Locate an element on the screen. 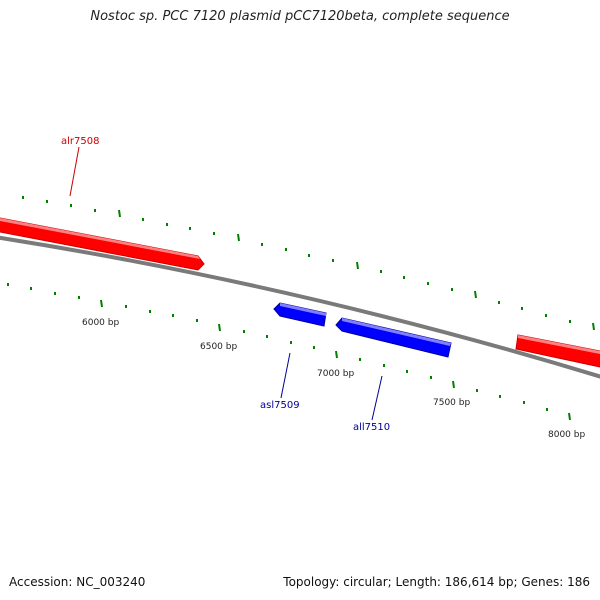 This screenshot has height=600, width=600. leader-line-alr7508 is located at coordinates (74, 171).